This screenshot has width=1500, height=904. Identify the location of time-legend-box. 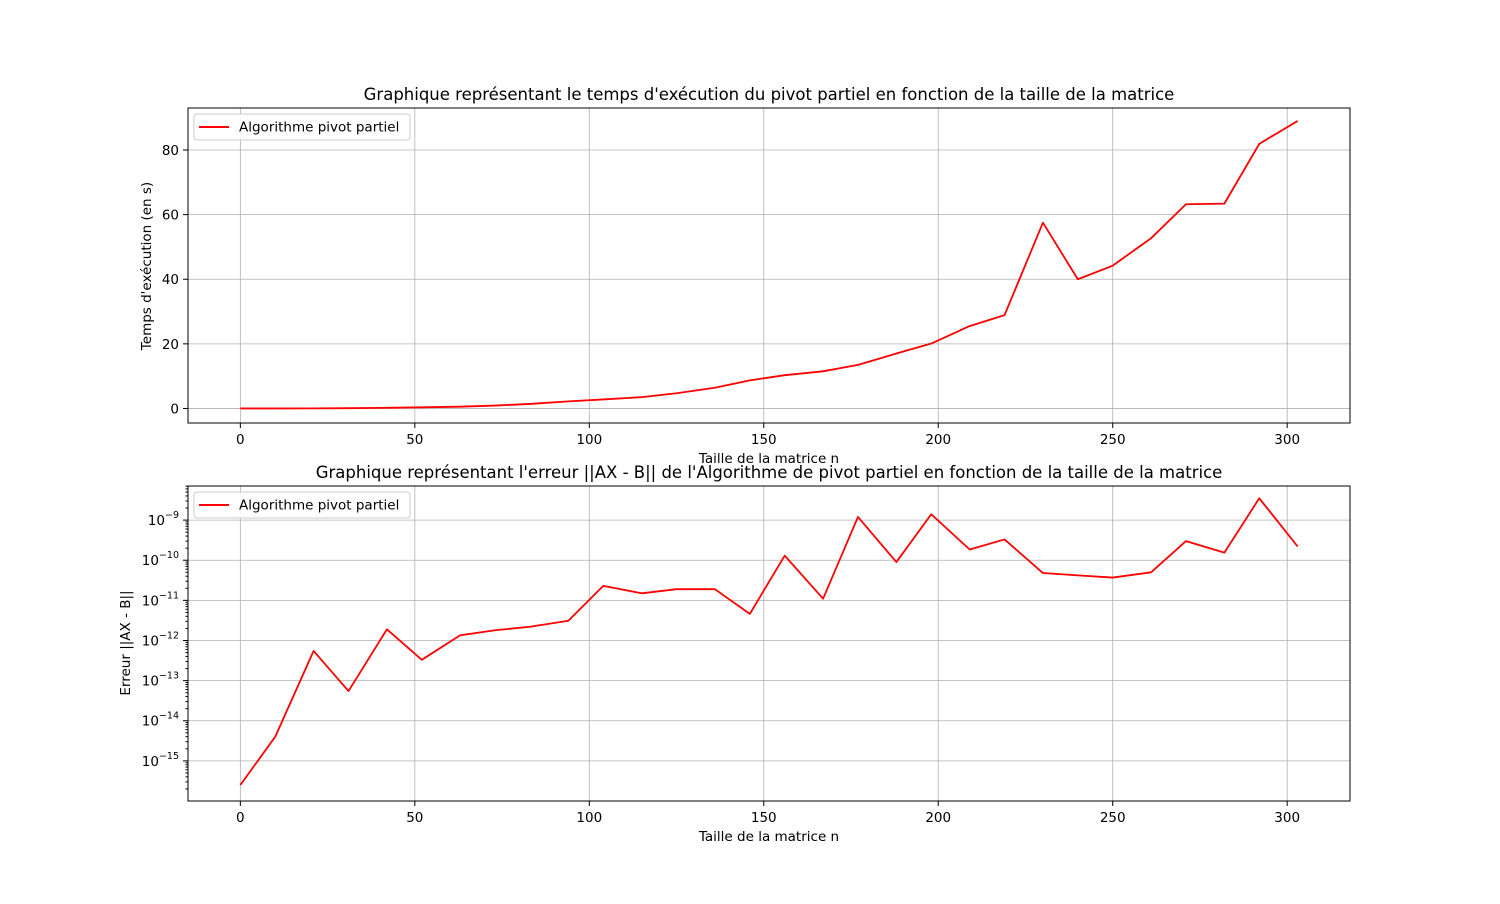
(302, 127).